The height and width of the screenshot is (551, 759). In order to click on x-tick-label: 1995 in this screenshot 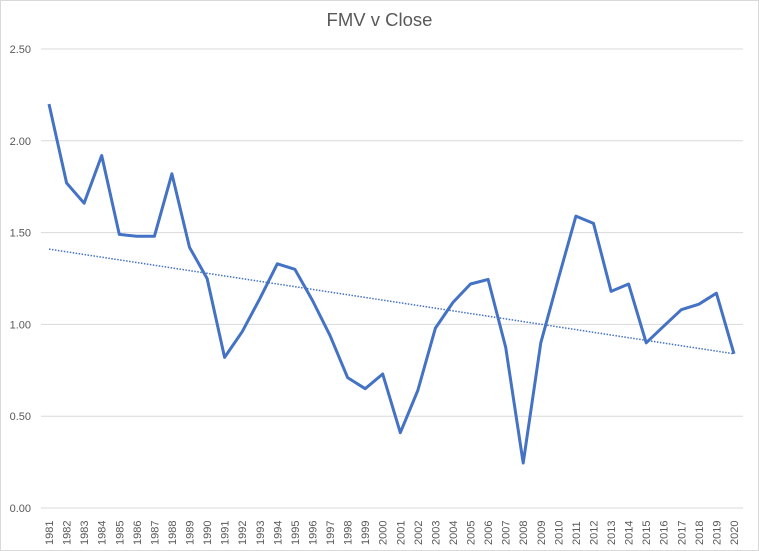, I will do `click(296, 533)`.